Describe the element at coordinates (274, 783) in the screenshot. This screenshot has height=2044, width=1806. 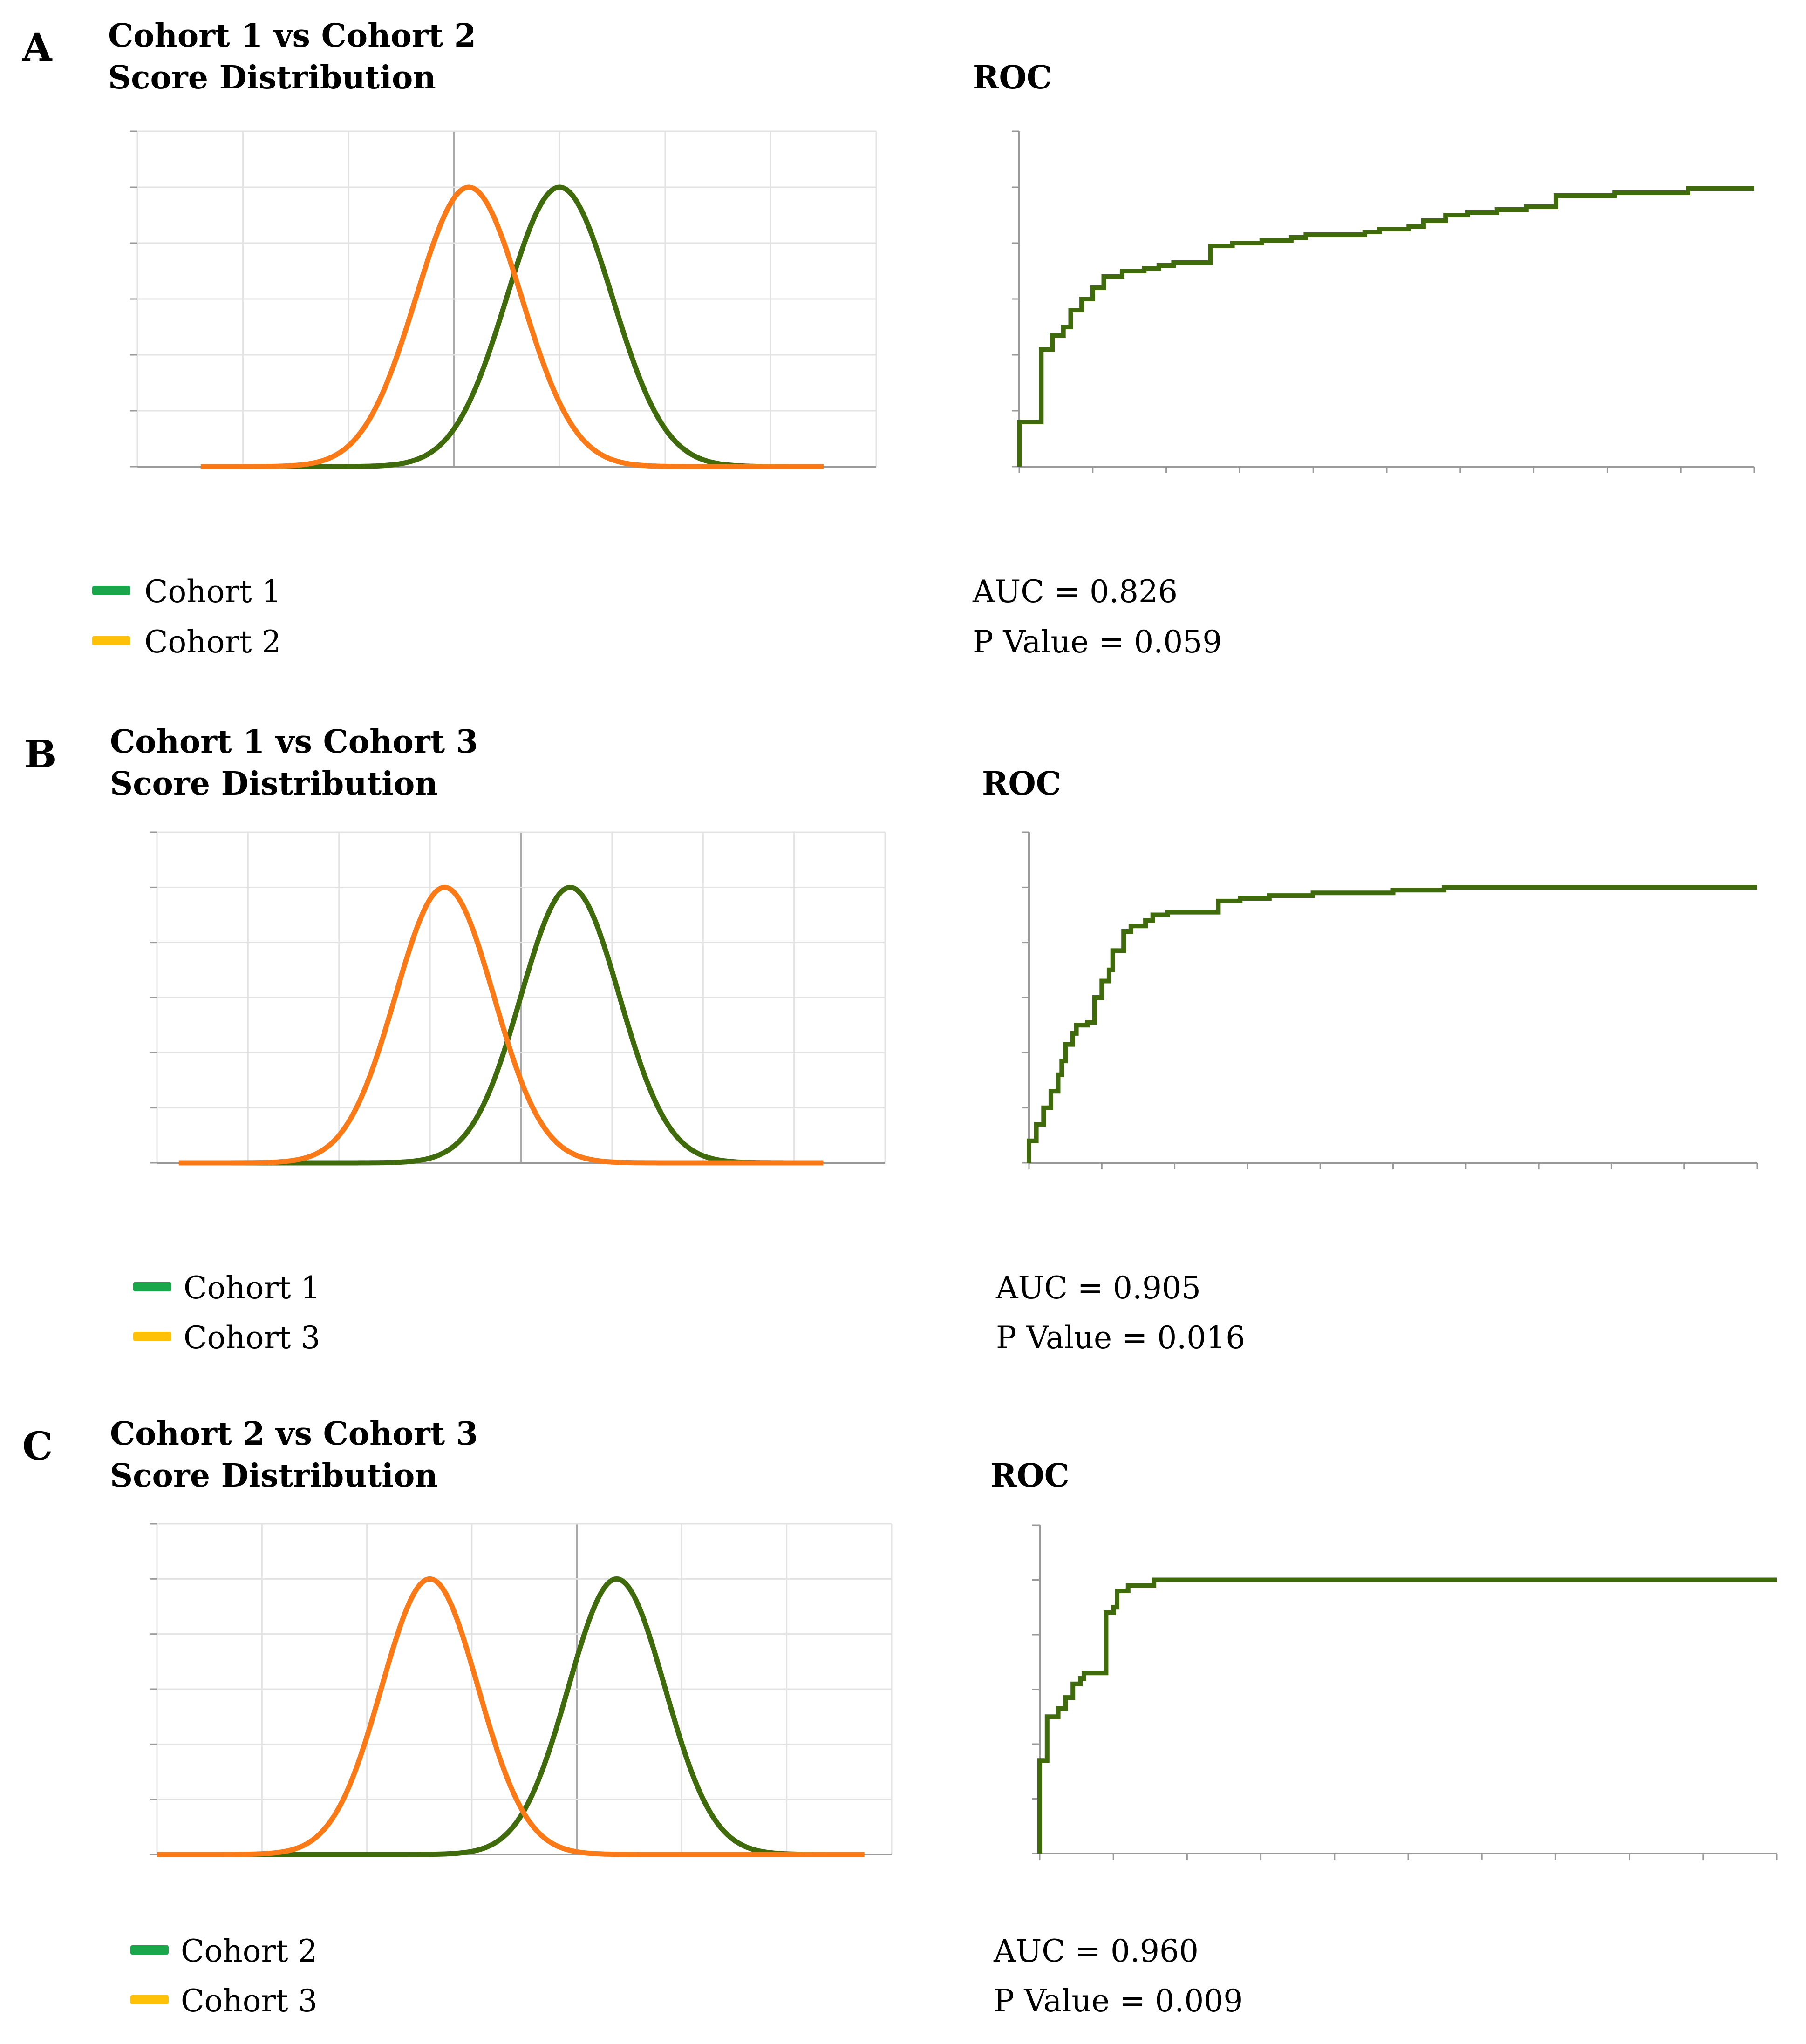
I see `dist-title-b-line2: Score Distribution` at that location.